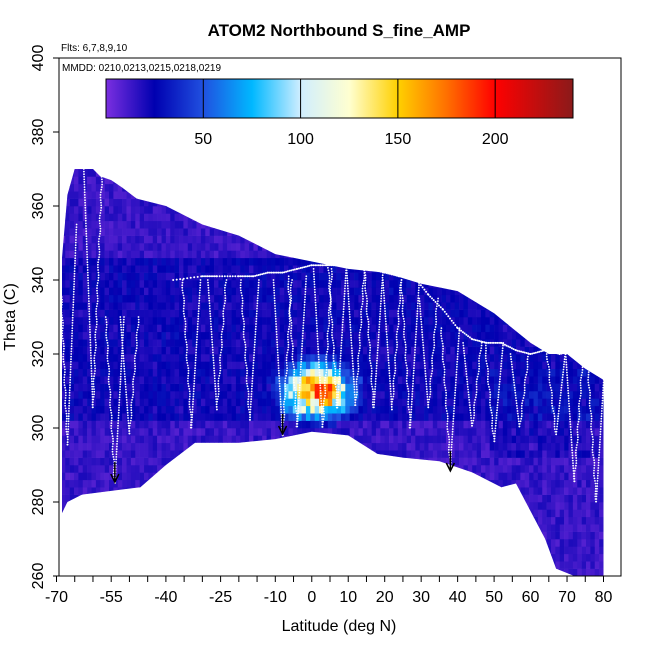 This screenshot has width=650, height=650. What do you see at coordinates (339, 98) in the screenshot?
I see `colorbar-bar` at bounding box center [339, 98].